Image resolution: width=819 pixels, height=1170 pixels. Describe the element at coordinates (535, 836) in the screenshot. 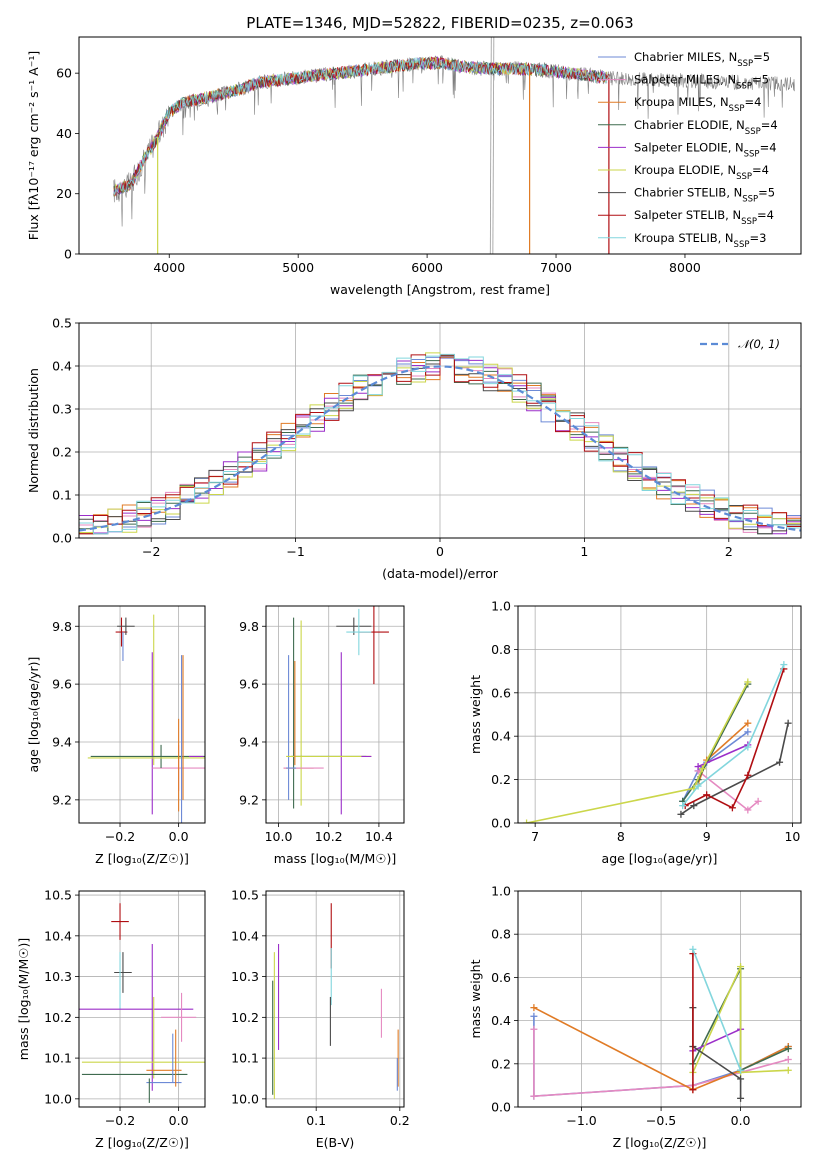

I see `x-tick-label: 7` at that location.